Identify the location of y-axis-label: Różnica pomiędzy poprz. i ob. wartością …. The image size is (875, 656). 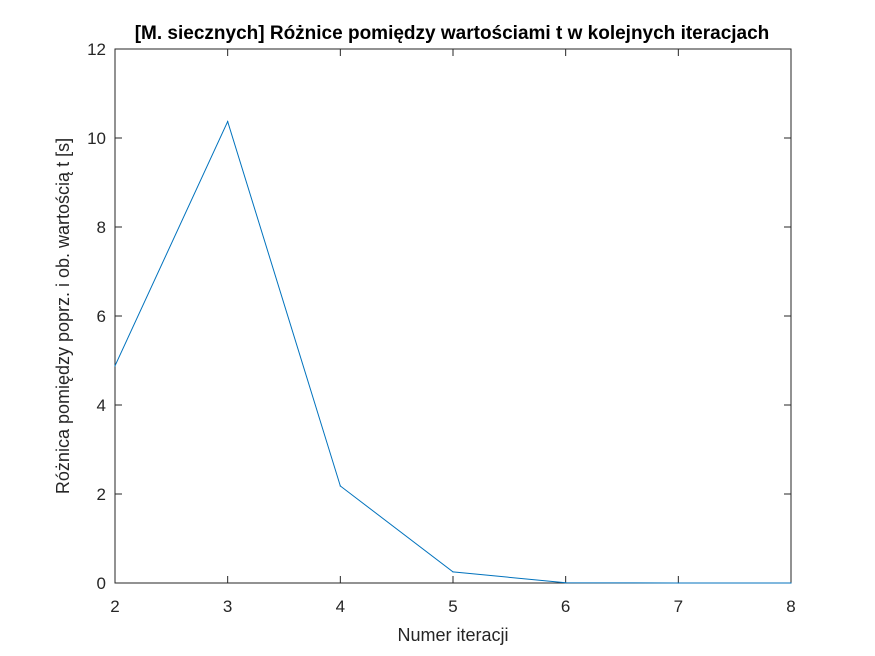
(63, 316).